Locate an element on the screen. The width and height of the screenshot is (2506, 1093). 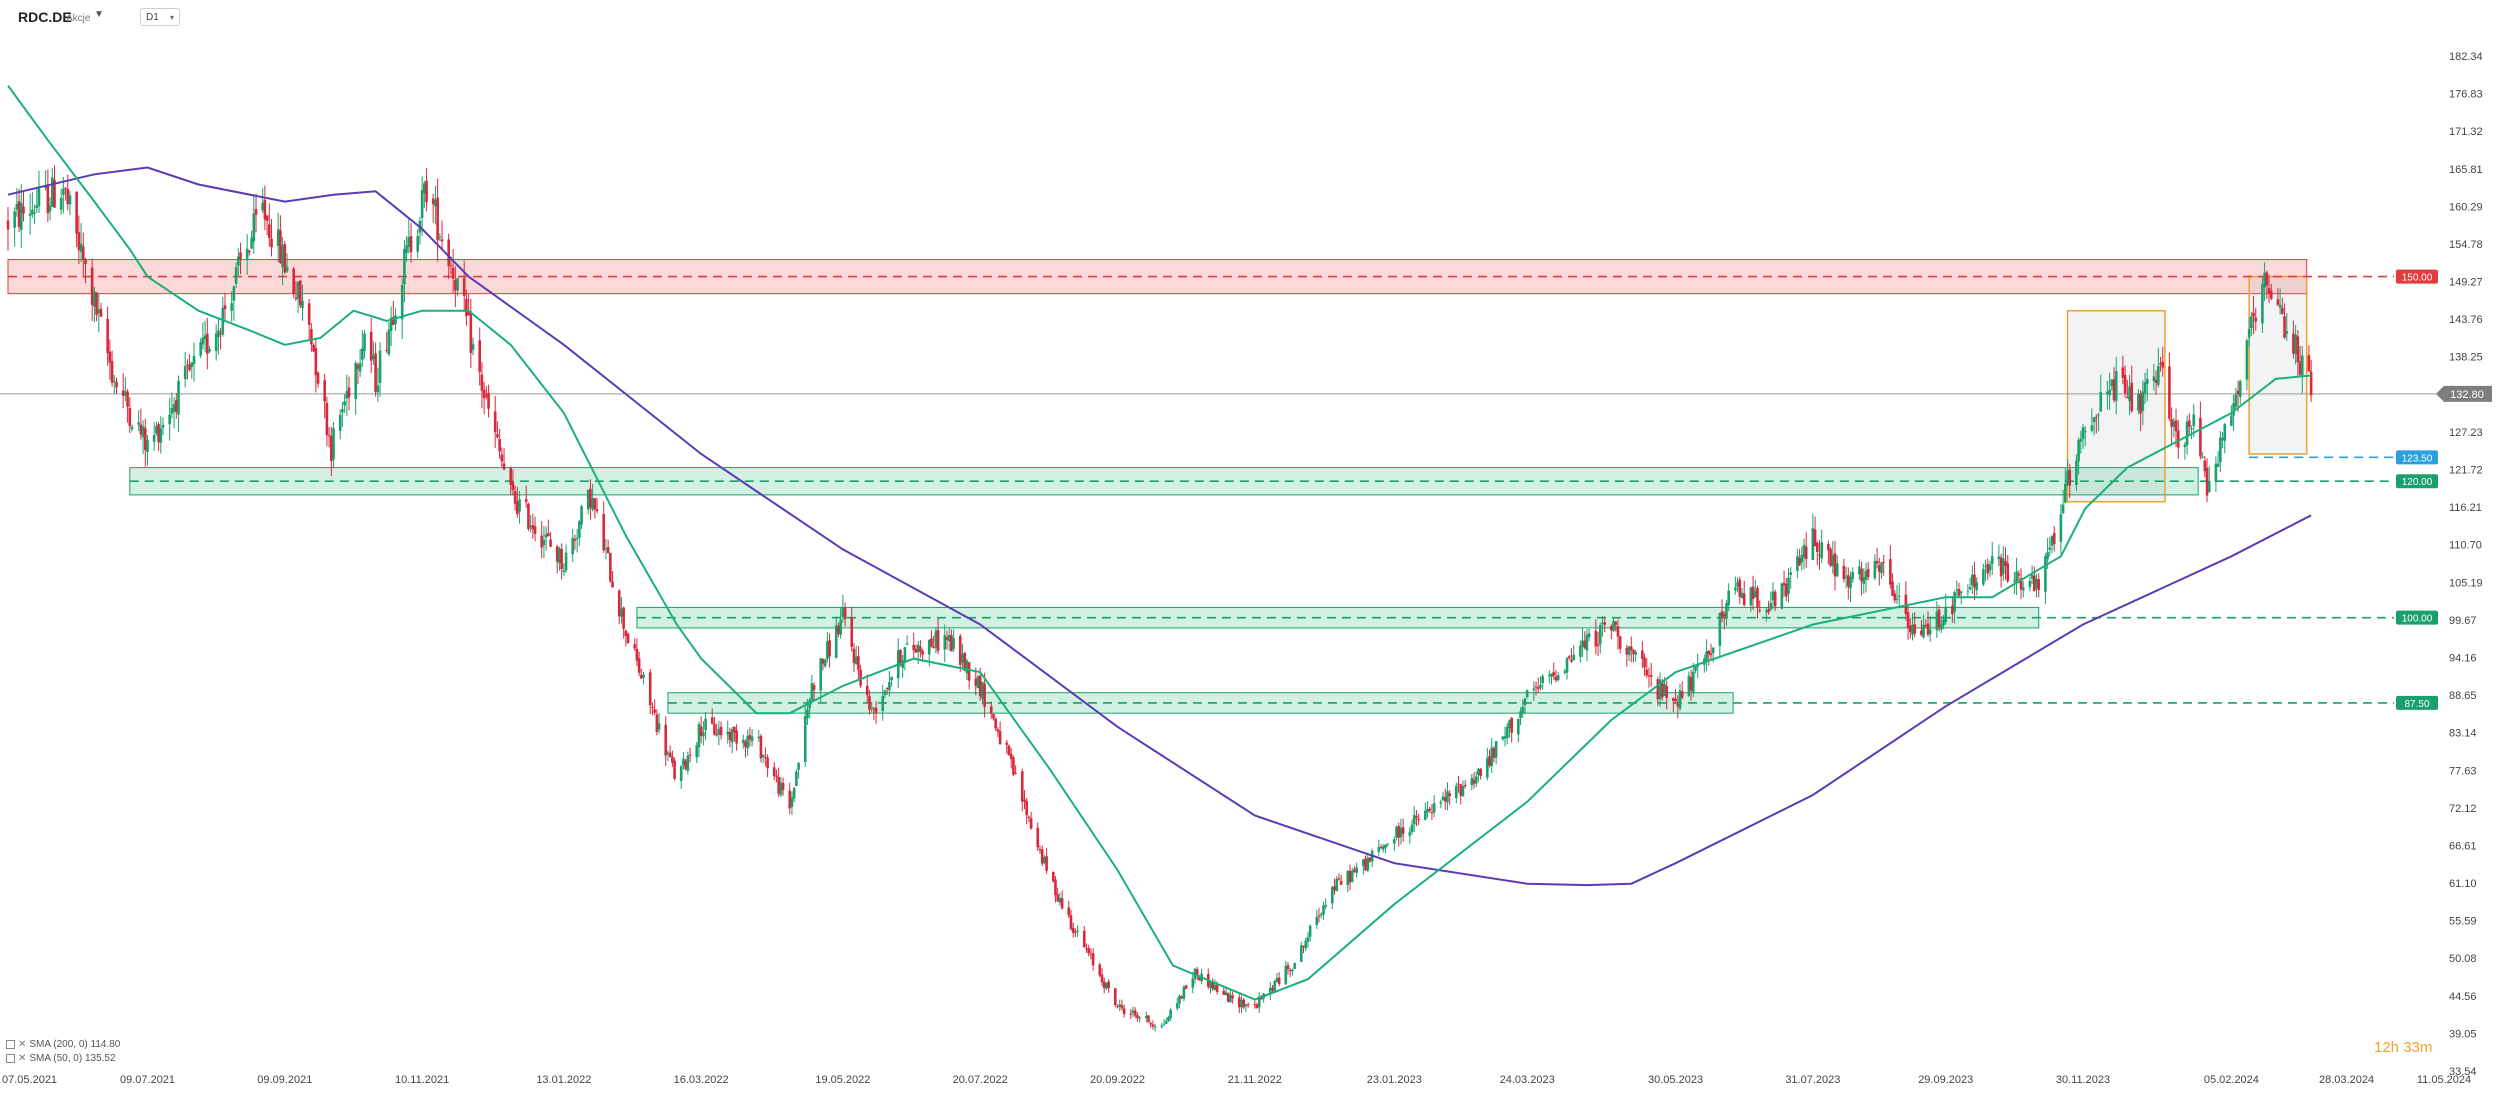
symbol-dropdown-icon: ▼ is located at coordinates (99, 14).